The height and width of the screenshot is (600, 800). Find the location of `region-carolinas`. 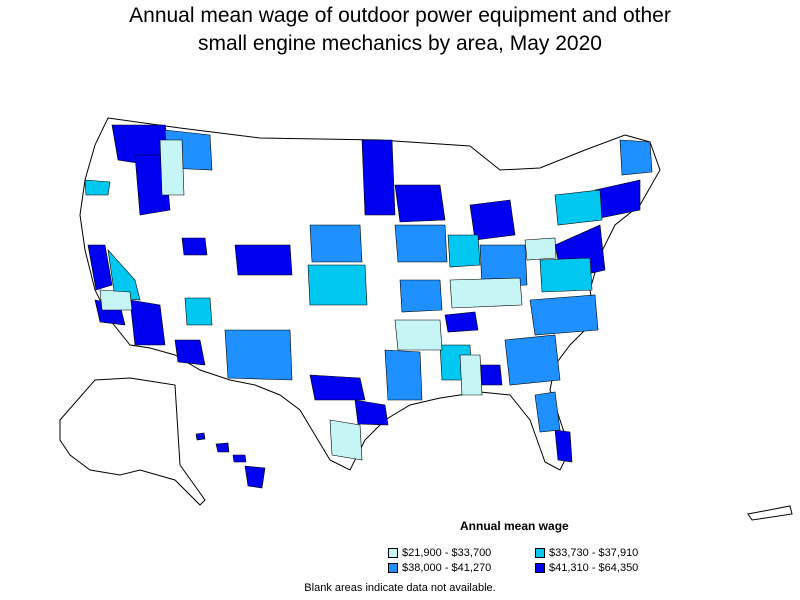

region-carolinas is located at coordinates (564, 315).